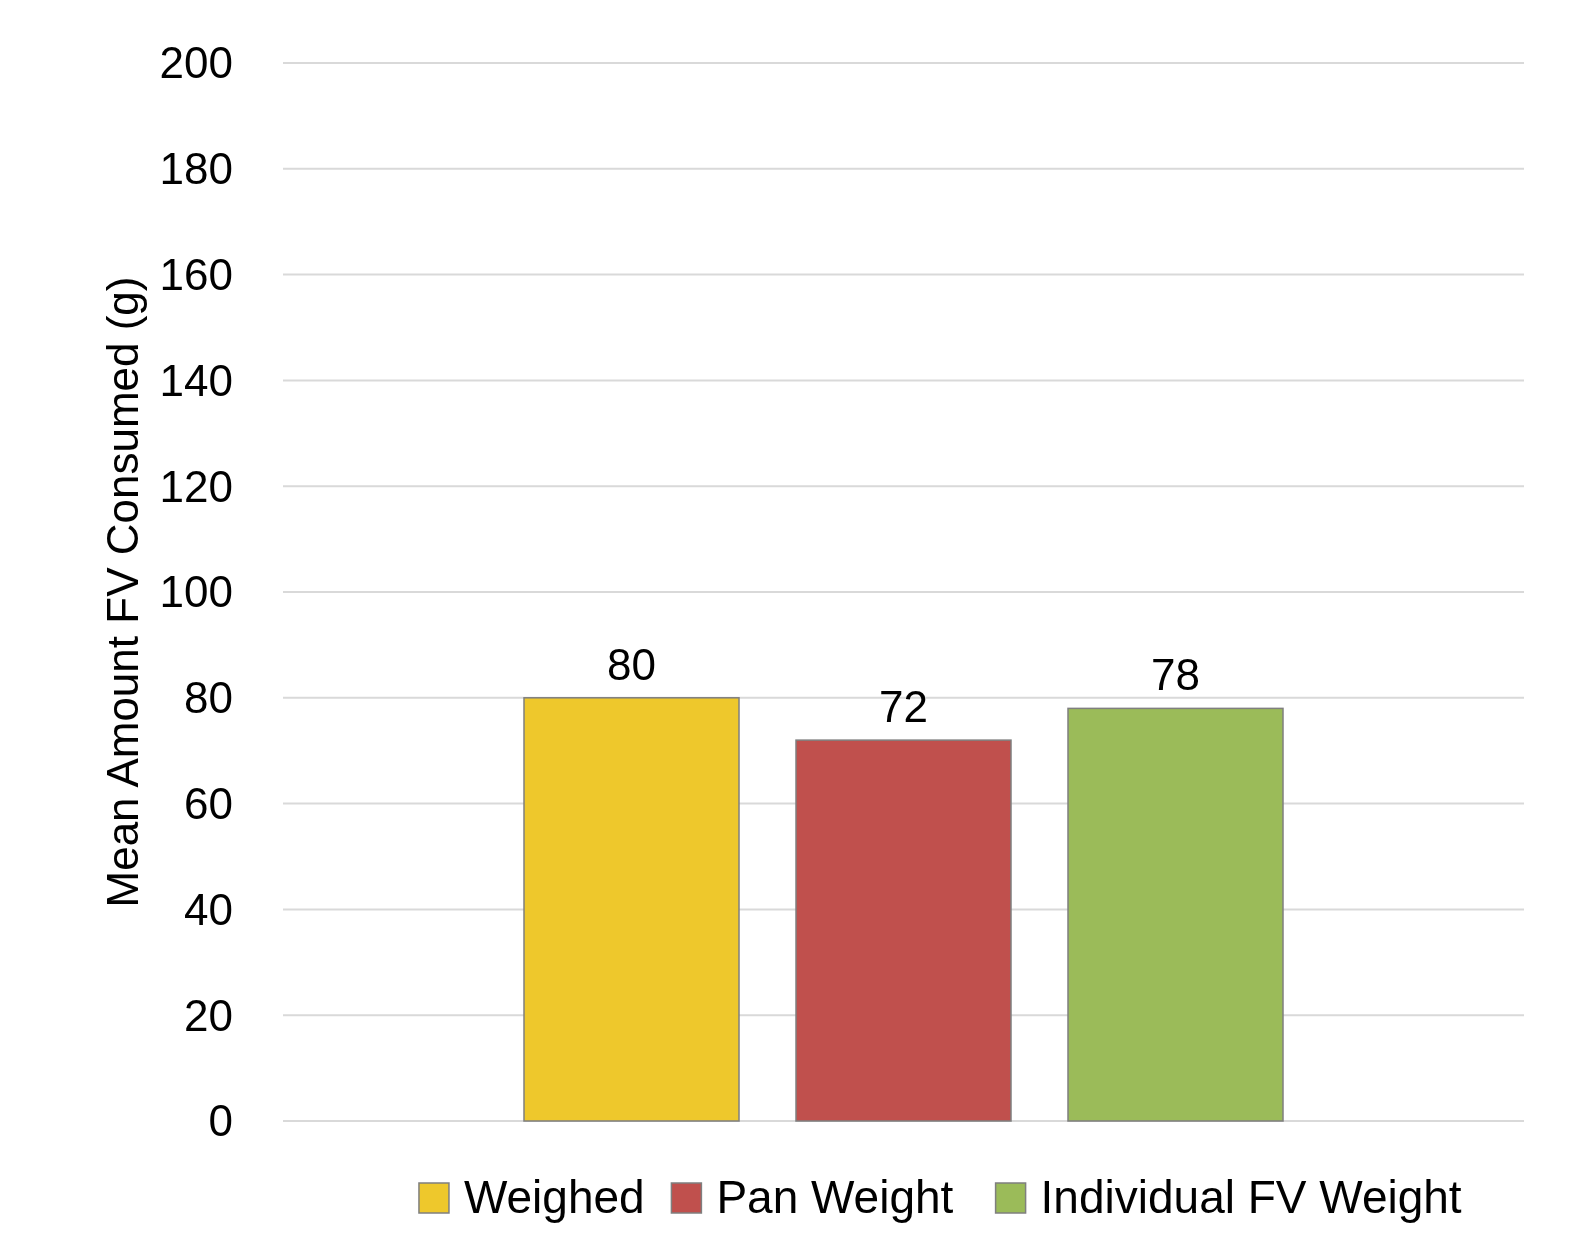  I want to click on data-label: 78, so click(1175, 675).